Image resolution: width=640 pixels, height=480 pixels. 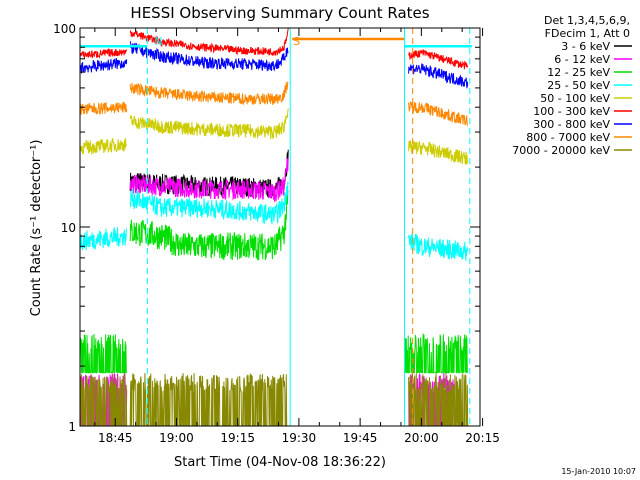 What do you see at coordinates (158, 41) in the screenshot?
I see `annotation-label: N` at bounding box center [158, 41].